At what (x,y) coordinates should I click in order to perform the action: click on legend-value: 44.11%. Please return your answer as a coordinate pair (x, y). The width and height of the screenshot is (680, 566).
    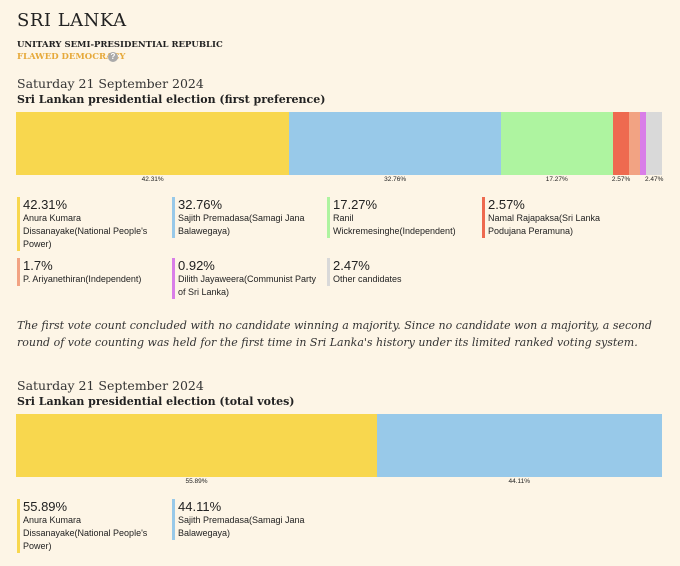
    Looking at the image, I should click on (200, 506).